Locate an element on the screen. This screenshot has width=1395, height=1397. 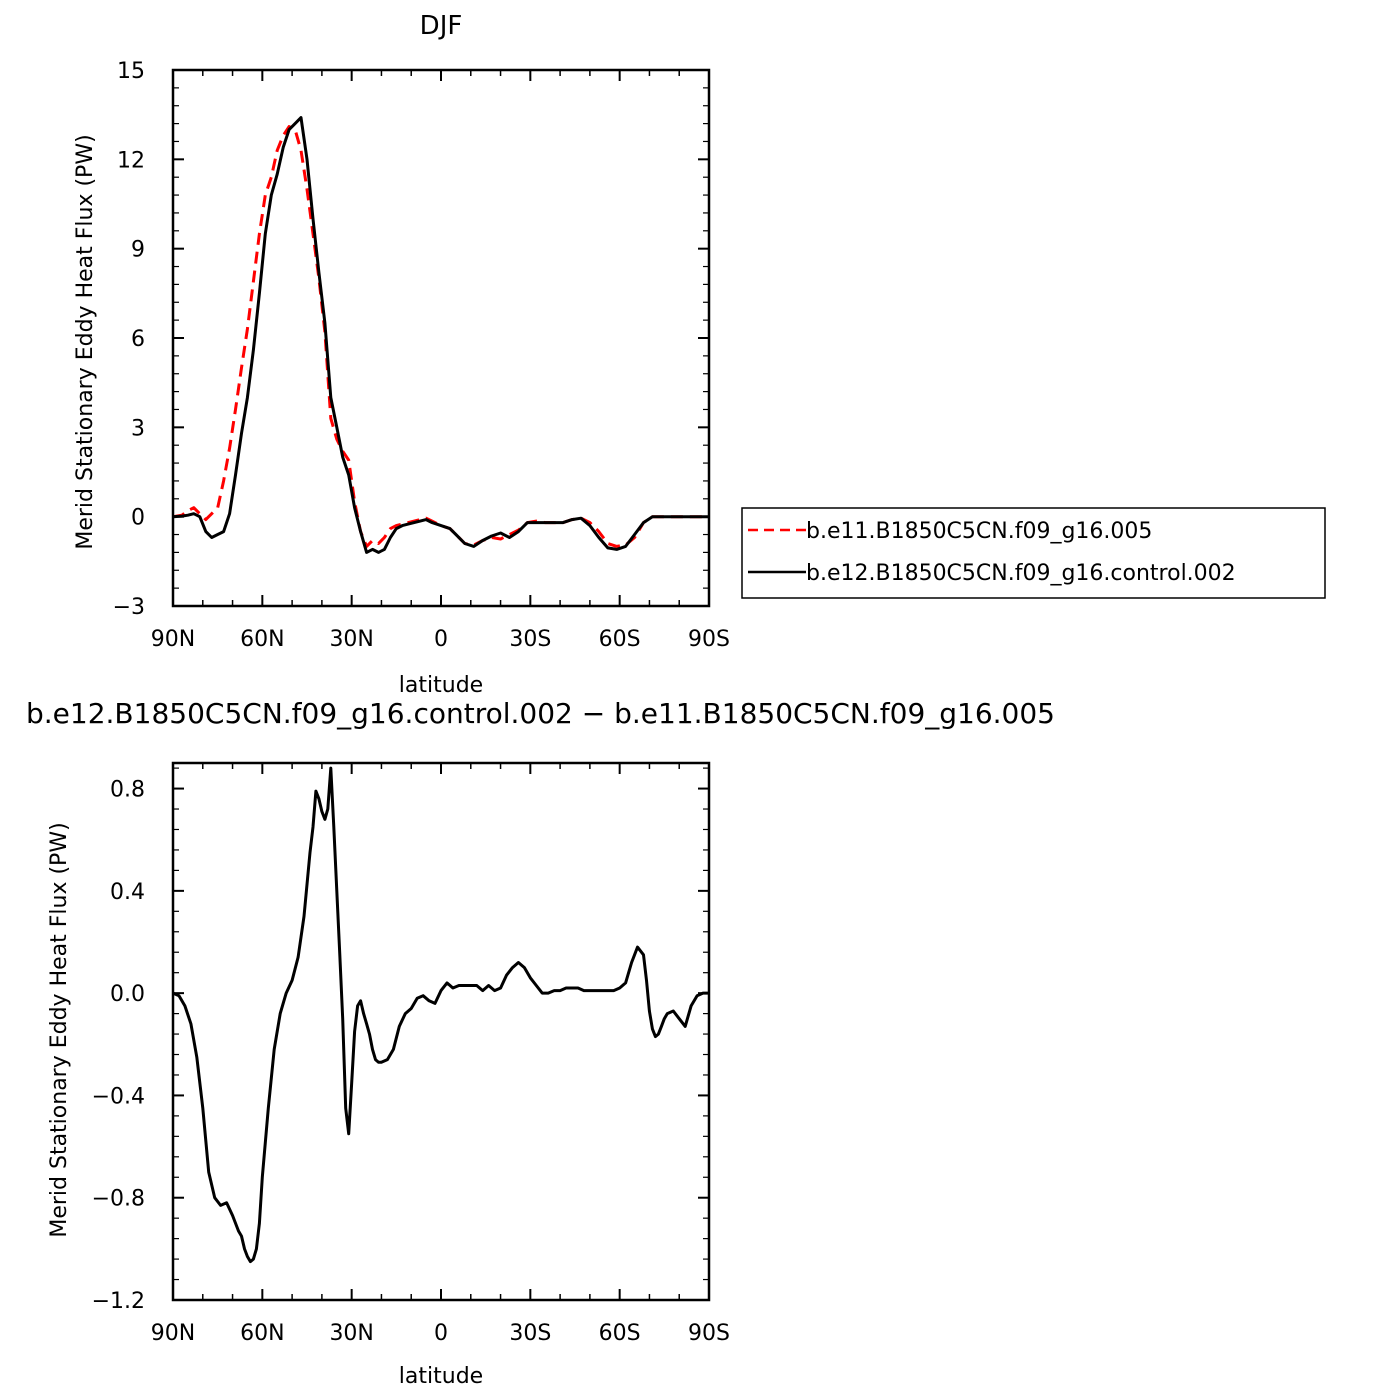
top-panel-title: DJF is located at coordinates (441, 26).